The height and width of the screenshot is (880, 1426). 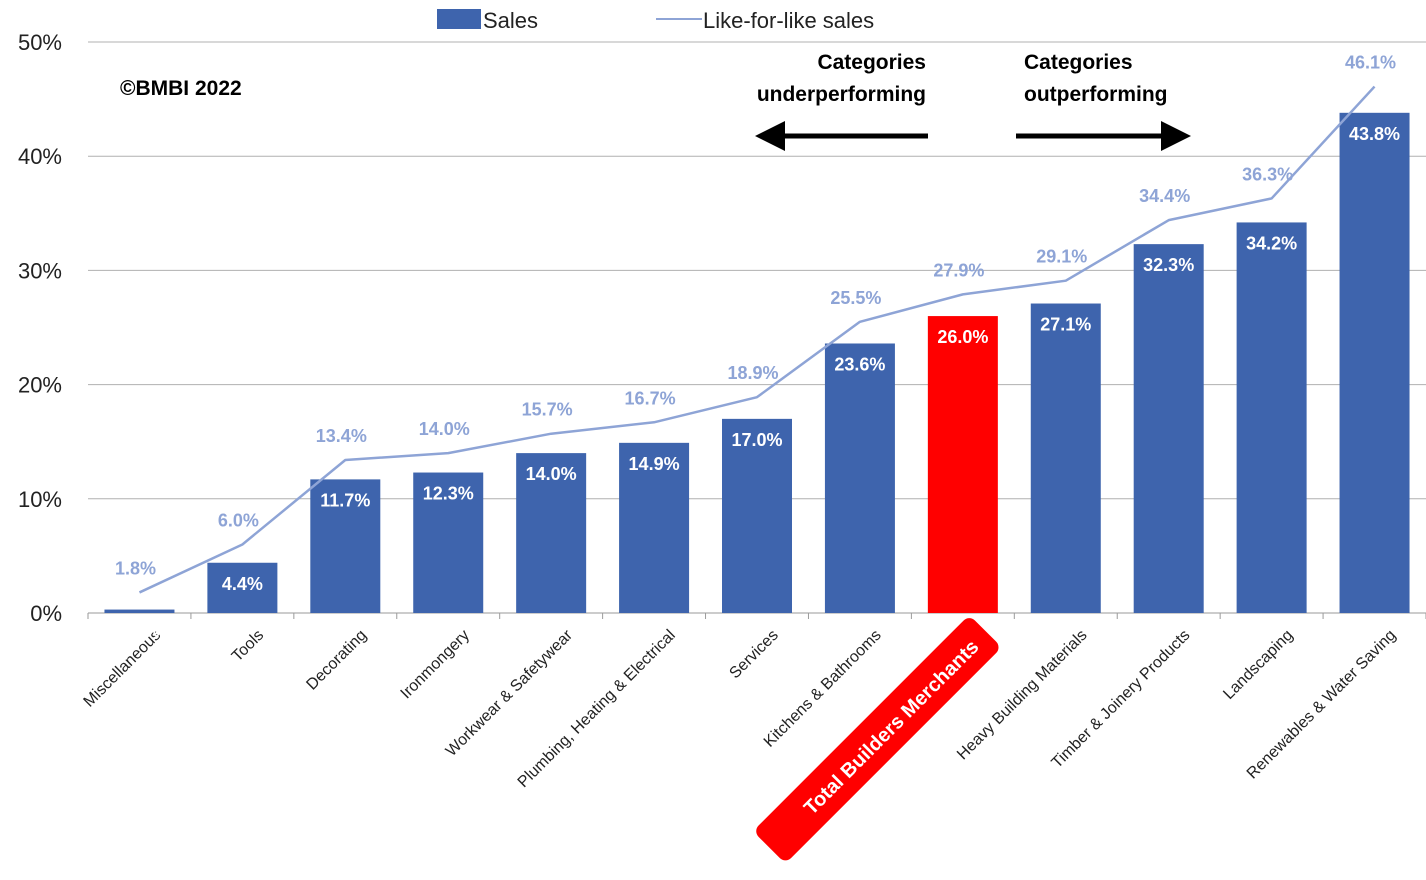 What do you see at coordinates (341, 436) in the screenshot?
I see `lfl-value-label: 13.4%` at bounding box center [341, 436].